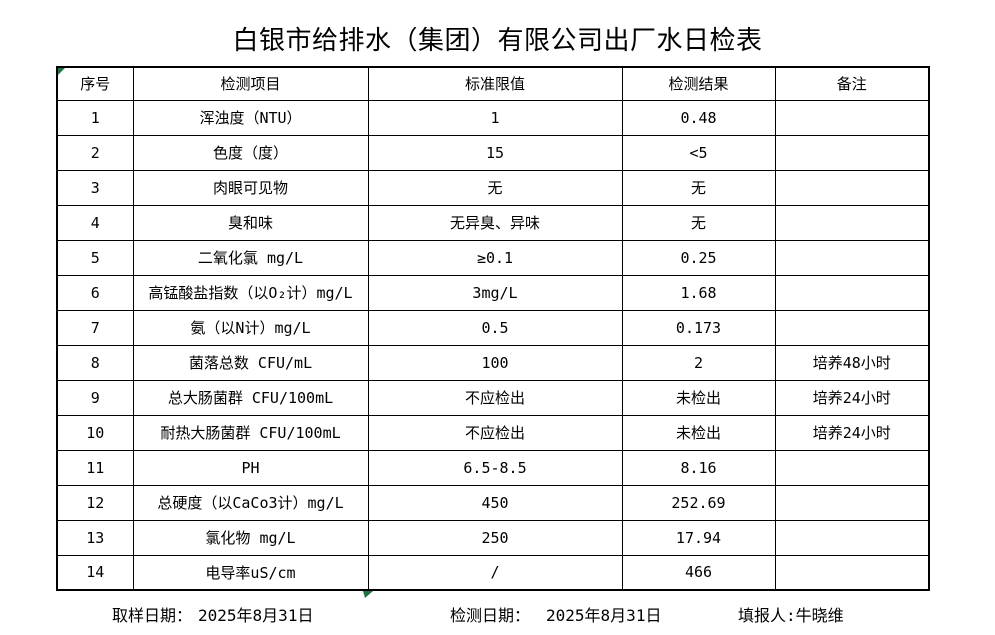 The width and height of the screenshot is (995, 635). I want to click on table-row: 4 臭和味 无异臭、异味无, so click(493, 222).